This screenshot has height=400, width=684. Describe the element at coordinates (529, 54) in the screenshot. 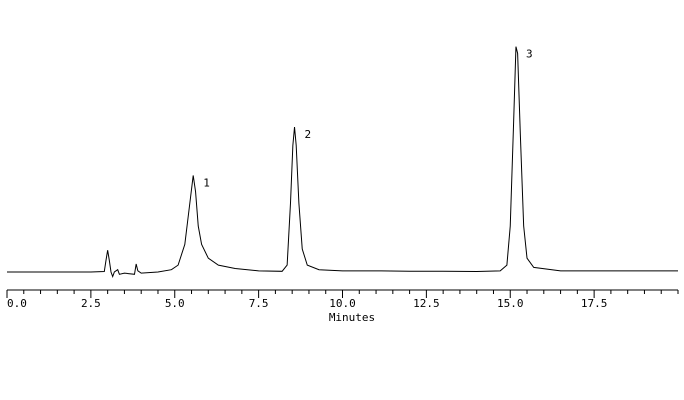

I see `peak-label: 3` at that location.